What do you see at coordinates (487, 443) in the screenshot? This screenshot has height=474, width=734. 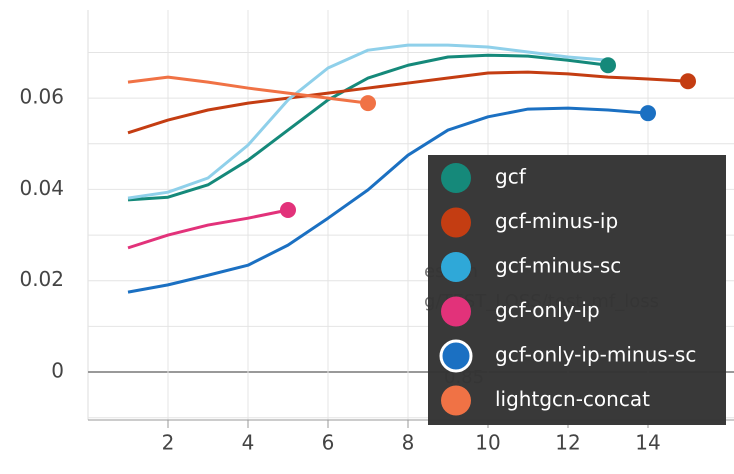 I see `x-tick-label: 10` at bounding box center [487, 443].